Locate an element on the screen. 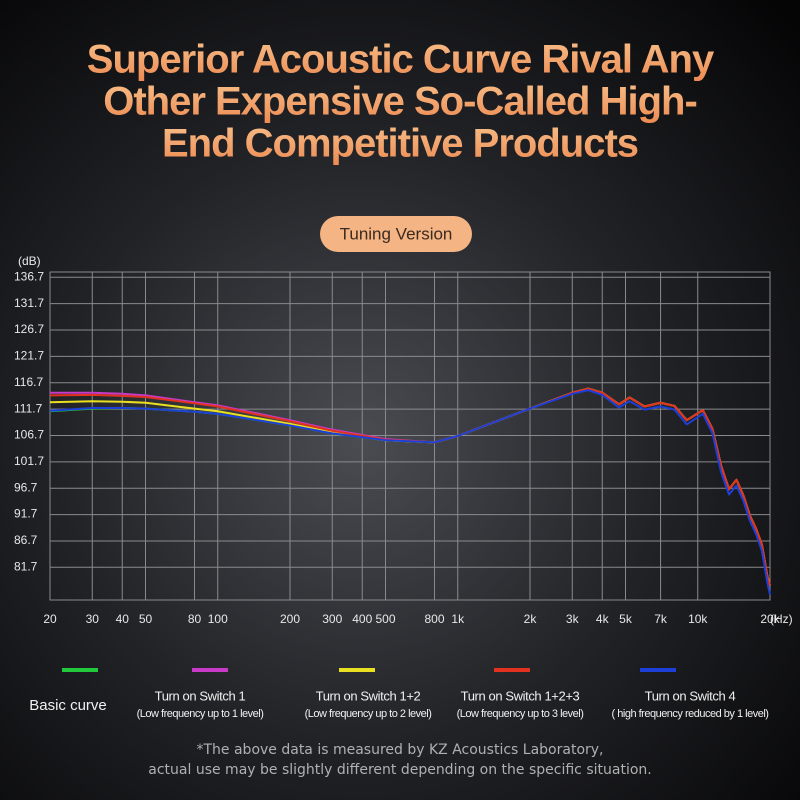  x-tick-label: 7k is located at coordinates (661, 619).